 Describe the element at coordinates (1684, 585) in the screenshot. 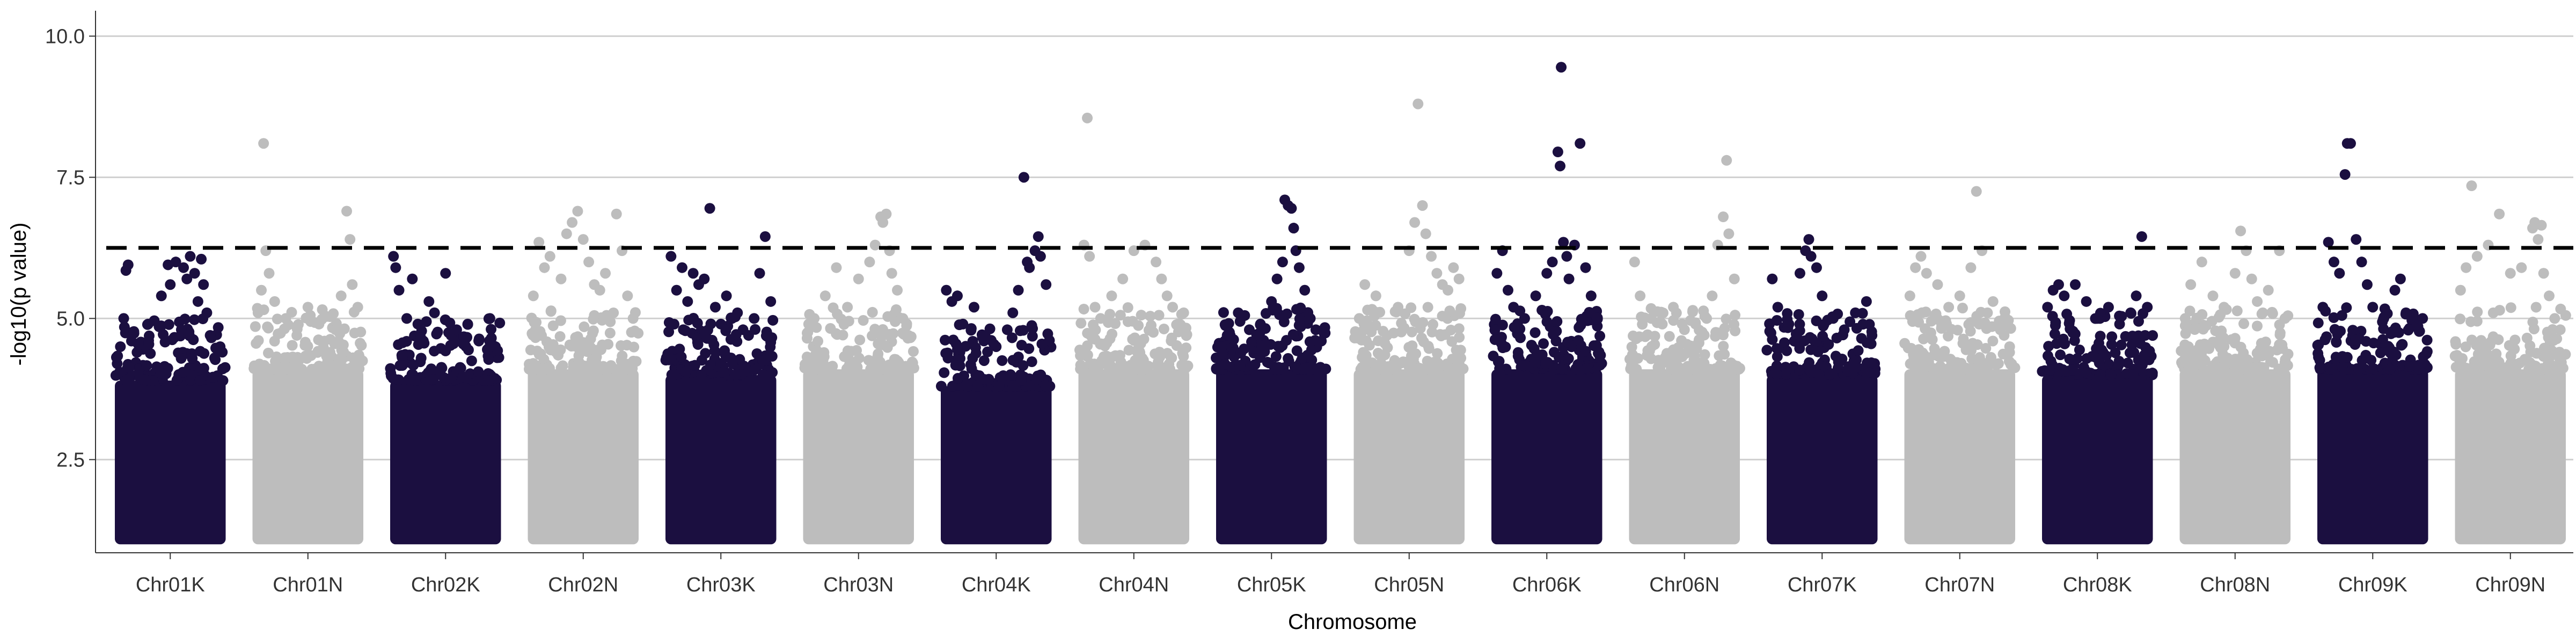

I see `x-tick-label: Chr06N` at that location.